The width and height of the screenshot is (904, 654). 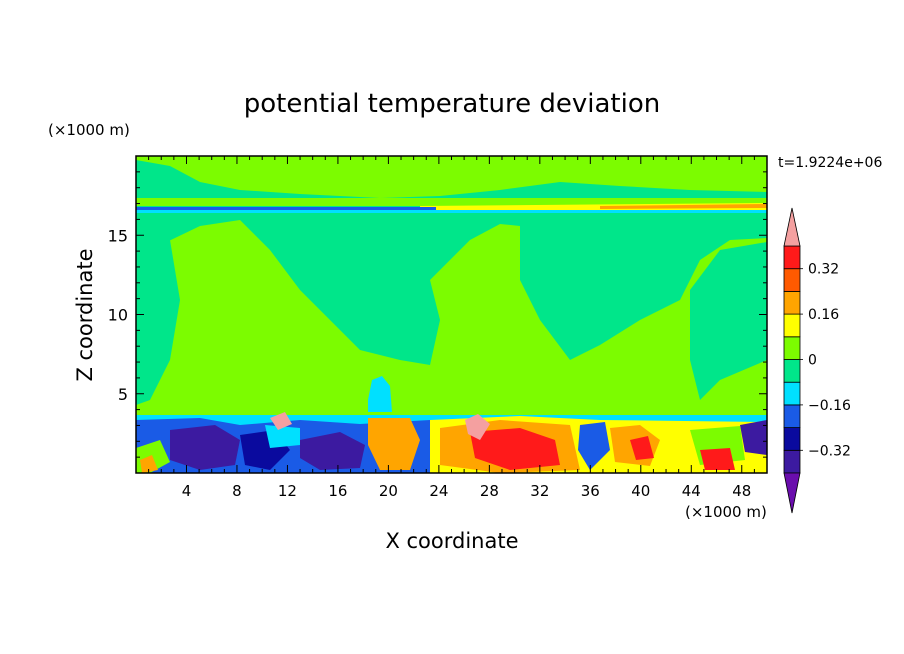 I want to click on x-tick-label: 40, so click(x=640, y=491).